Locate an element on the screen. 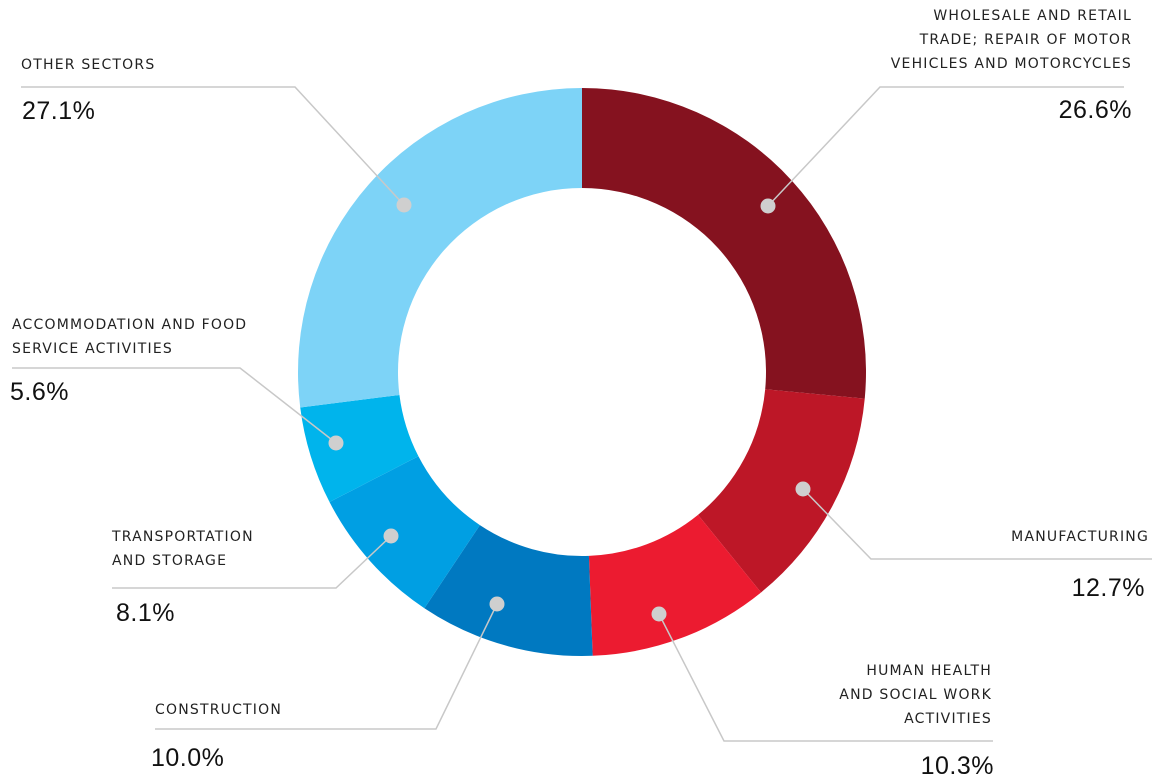 This screenshot has width=1161, height=781. label-accommodation-value: 5.6% is located at coordinates (39, 392).